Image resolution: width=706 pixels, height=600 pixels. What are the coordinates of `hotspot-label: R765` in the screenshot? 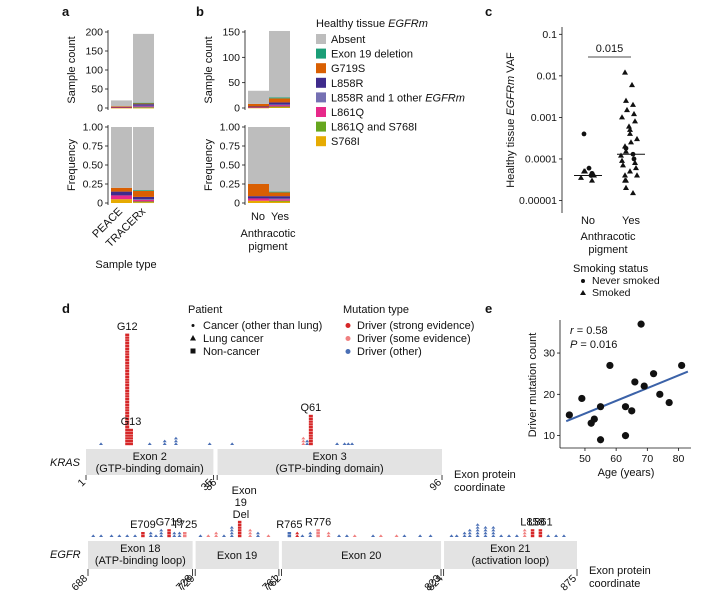 It's located at (289, 525).